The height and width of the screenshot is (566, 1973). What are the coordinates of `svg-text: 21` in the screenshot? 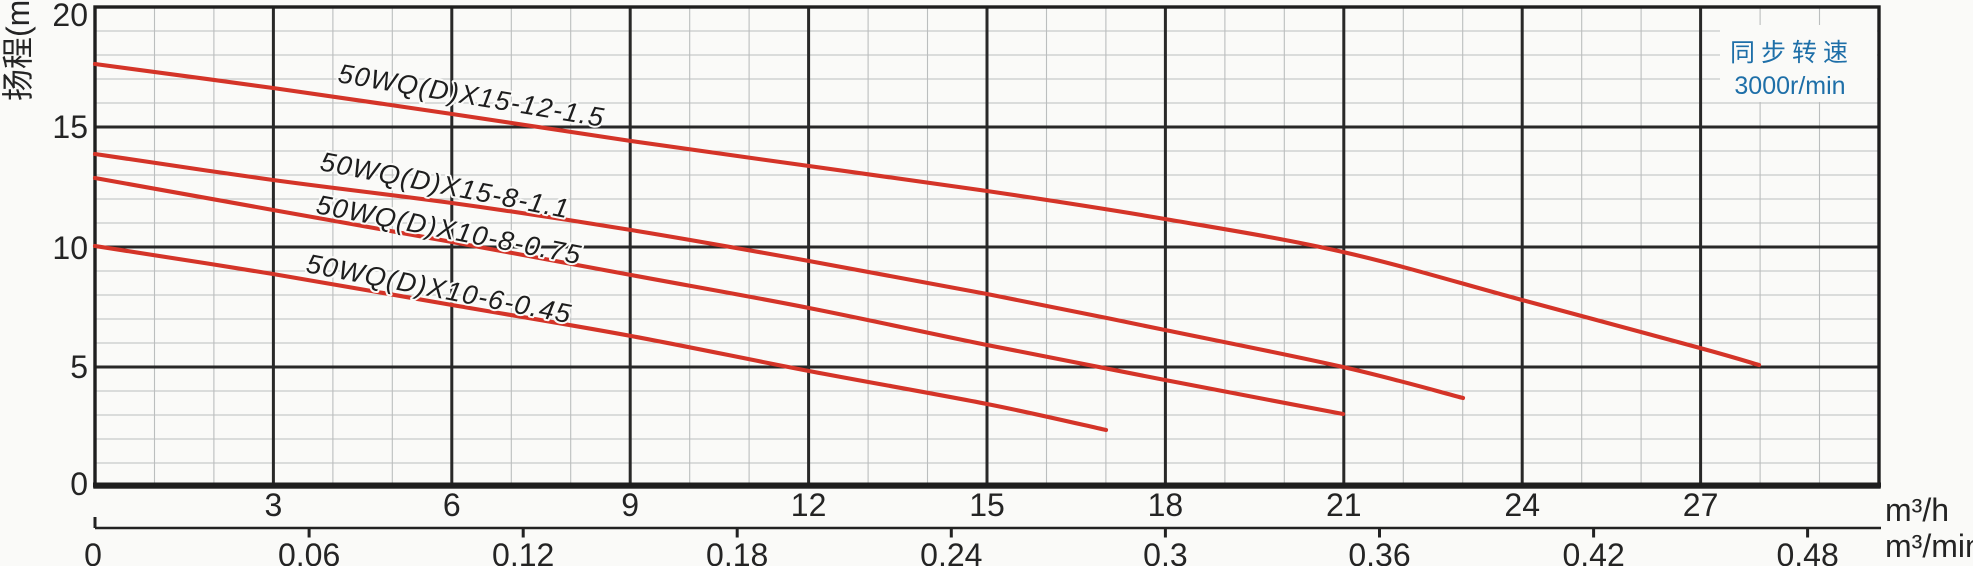 It's located at (1344, 505).